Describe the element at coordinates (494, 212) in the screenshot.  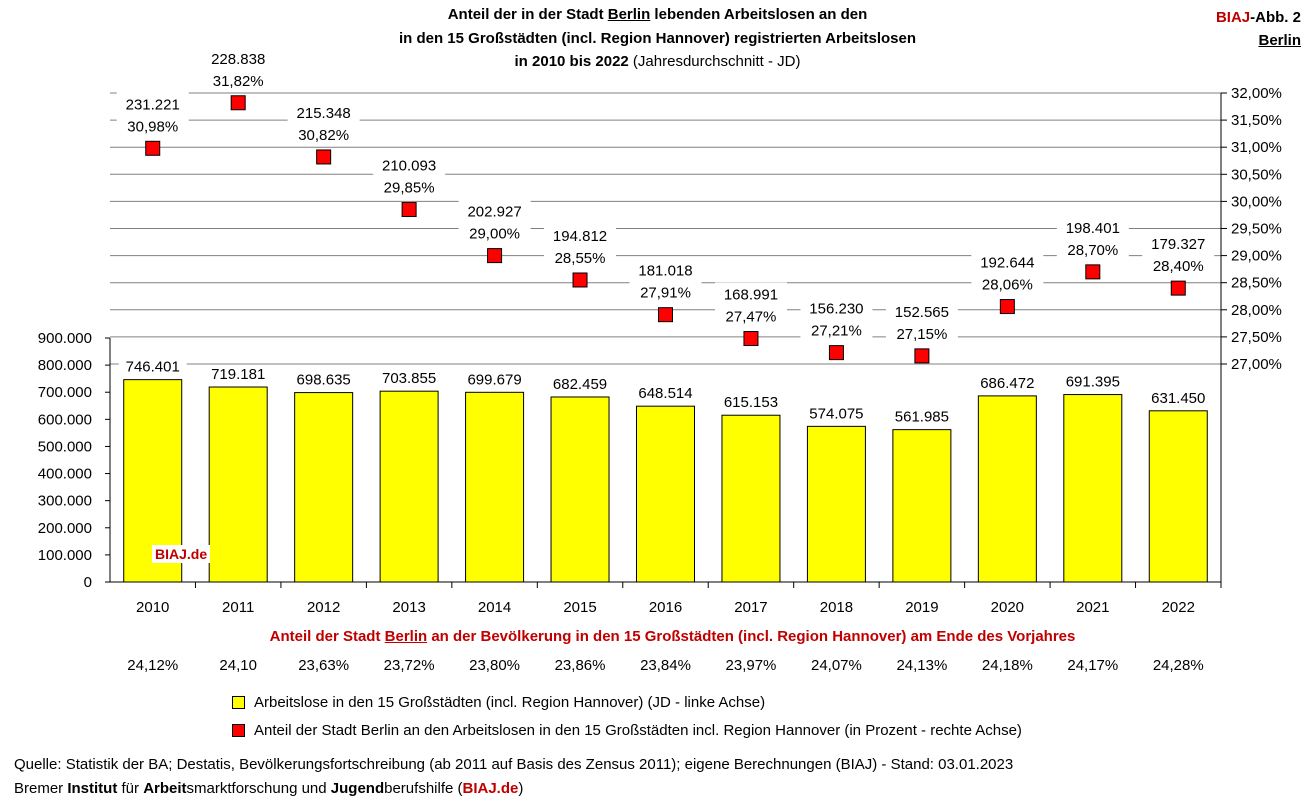
I see `berlin-count-label: 202.927` at that location.